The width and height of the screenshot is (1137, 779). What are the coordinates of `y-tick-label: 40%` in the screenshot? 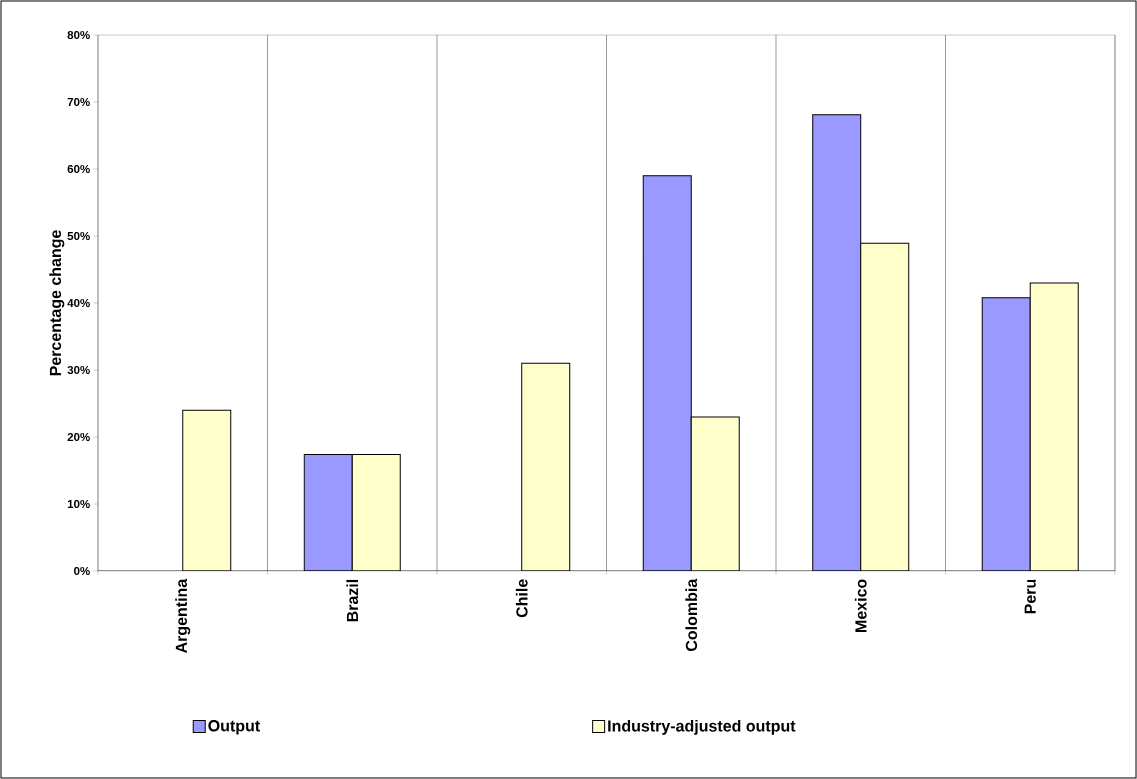 It's located at (78, 303).